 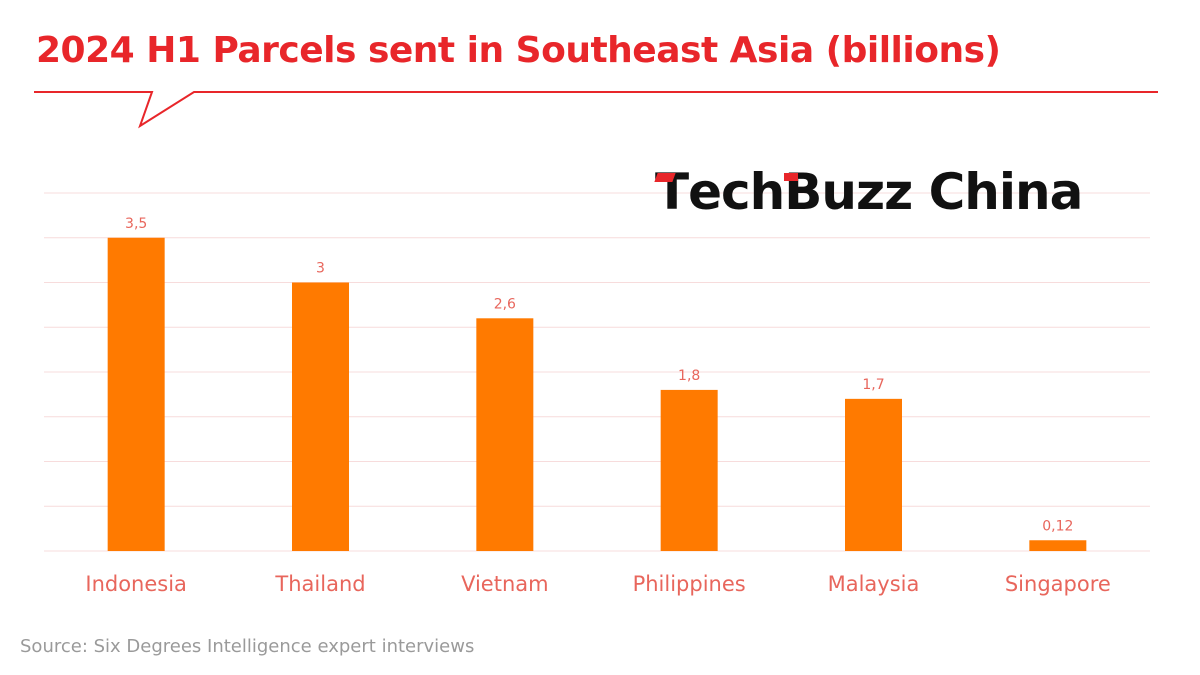 What do you see at coordinates (136, 224) in the screenshot?
I see `data-label-indonesia: 3,5` at bounding box center [136, 224].